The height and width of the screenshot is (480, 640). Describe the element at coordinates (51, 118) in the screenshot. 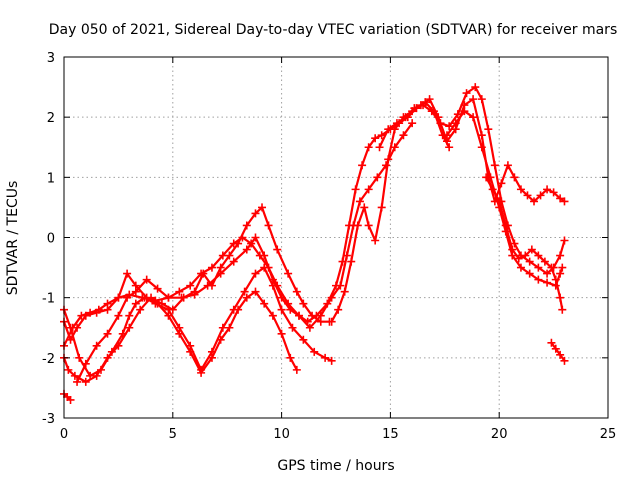

I see `y-tick-label: 2` at that location.